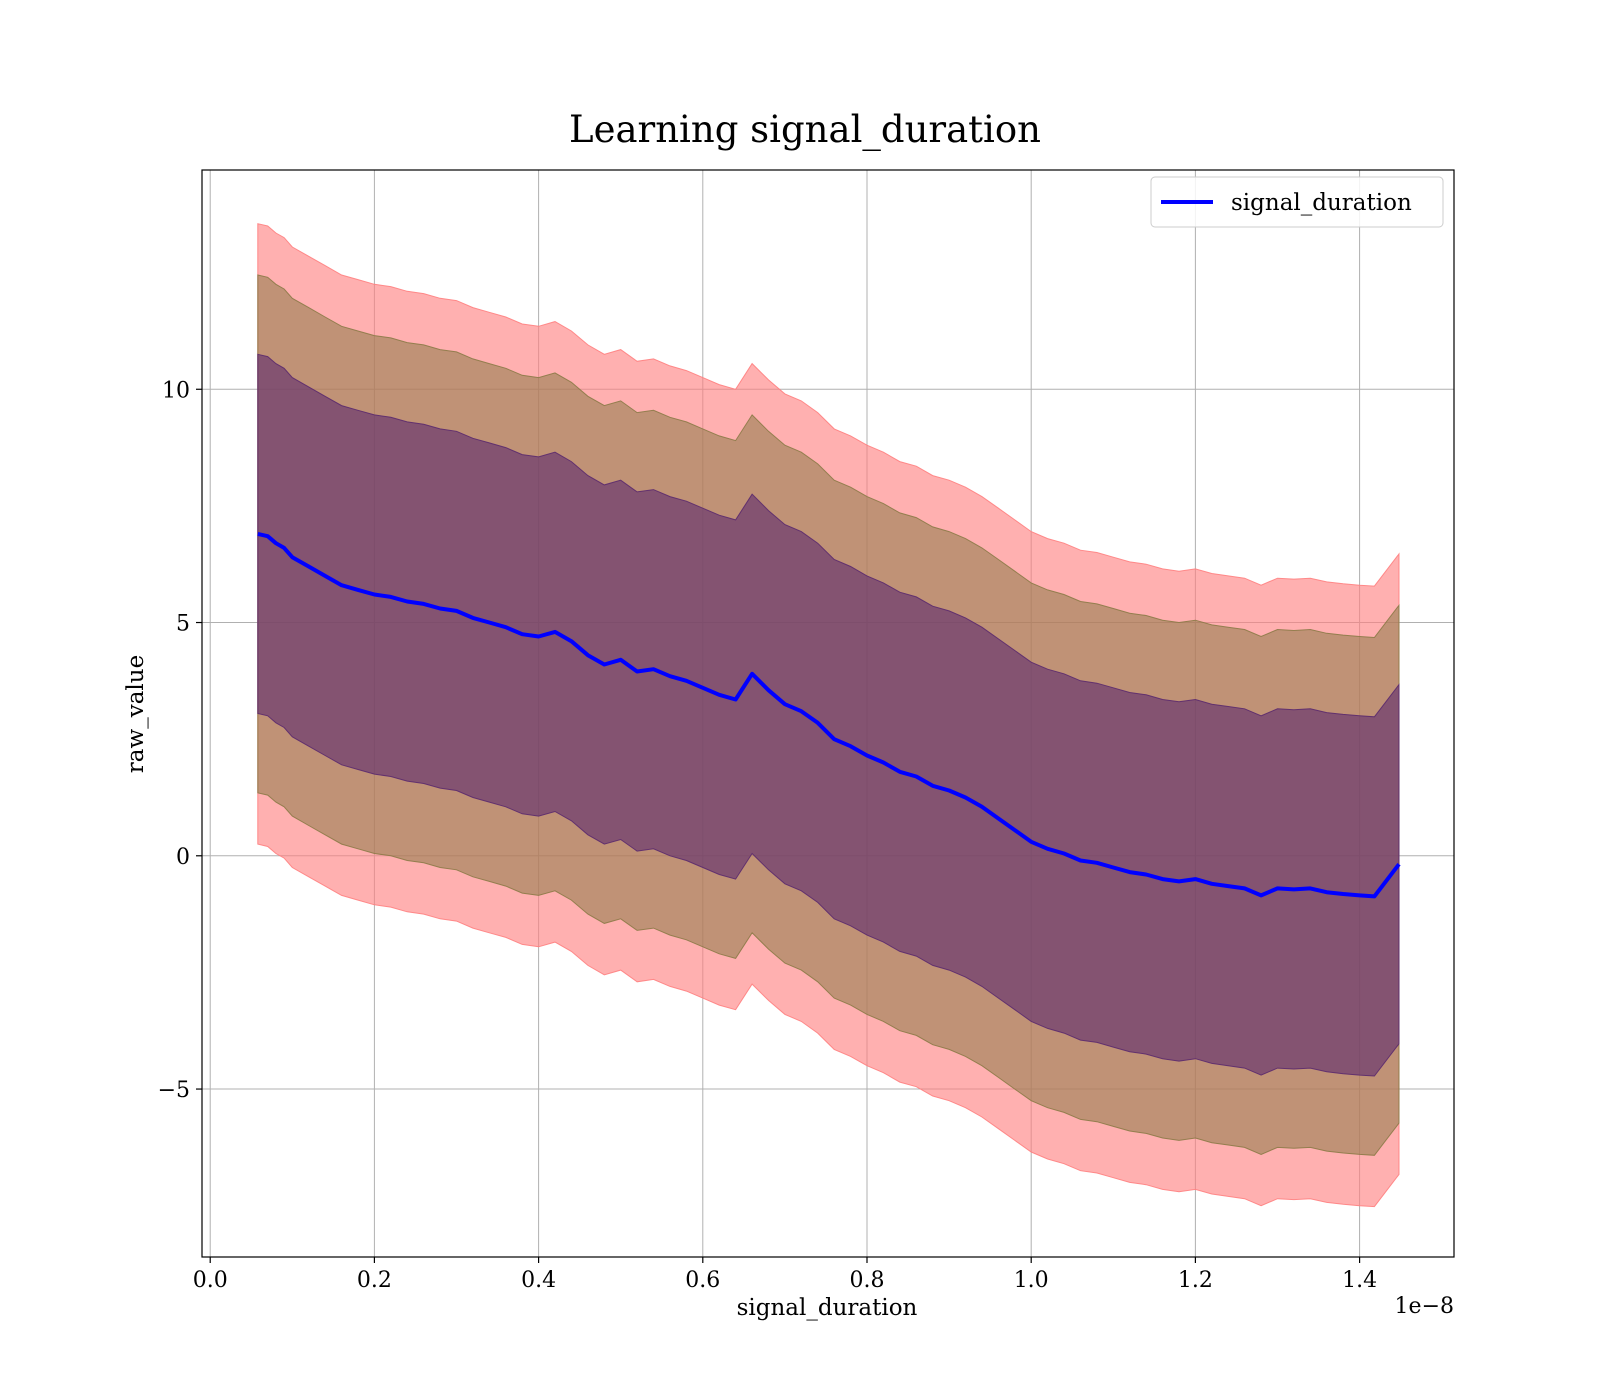 This screenshot has height=1400, width=1600. What do you see at coordinates (183, 857) in the screenshot?
I see `y-tick-label: 0` at bounding box center [183, 857].